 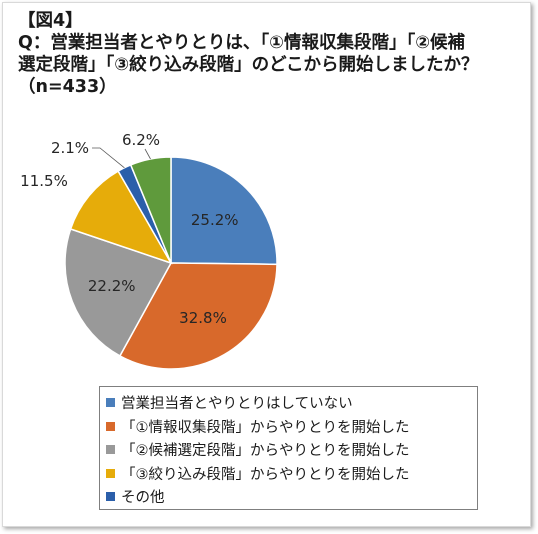 I want to click on legend-item: 営業担当者とやりとりはしていない, so click(x=291, y=403).